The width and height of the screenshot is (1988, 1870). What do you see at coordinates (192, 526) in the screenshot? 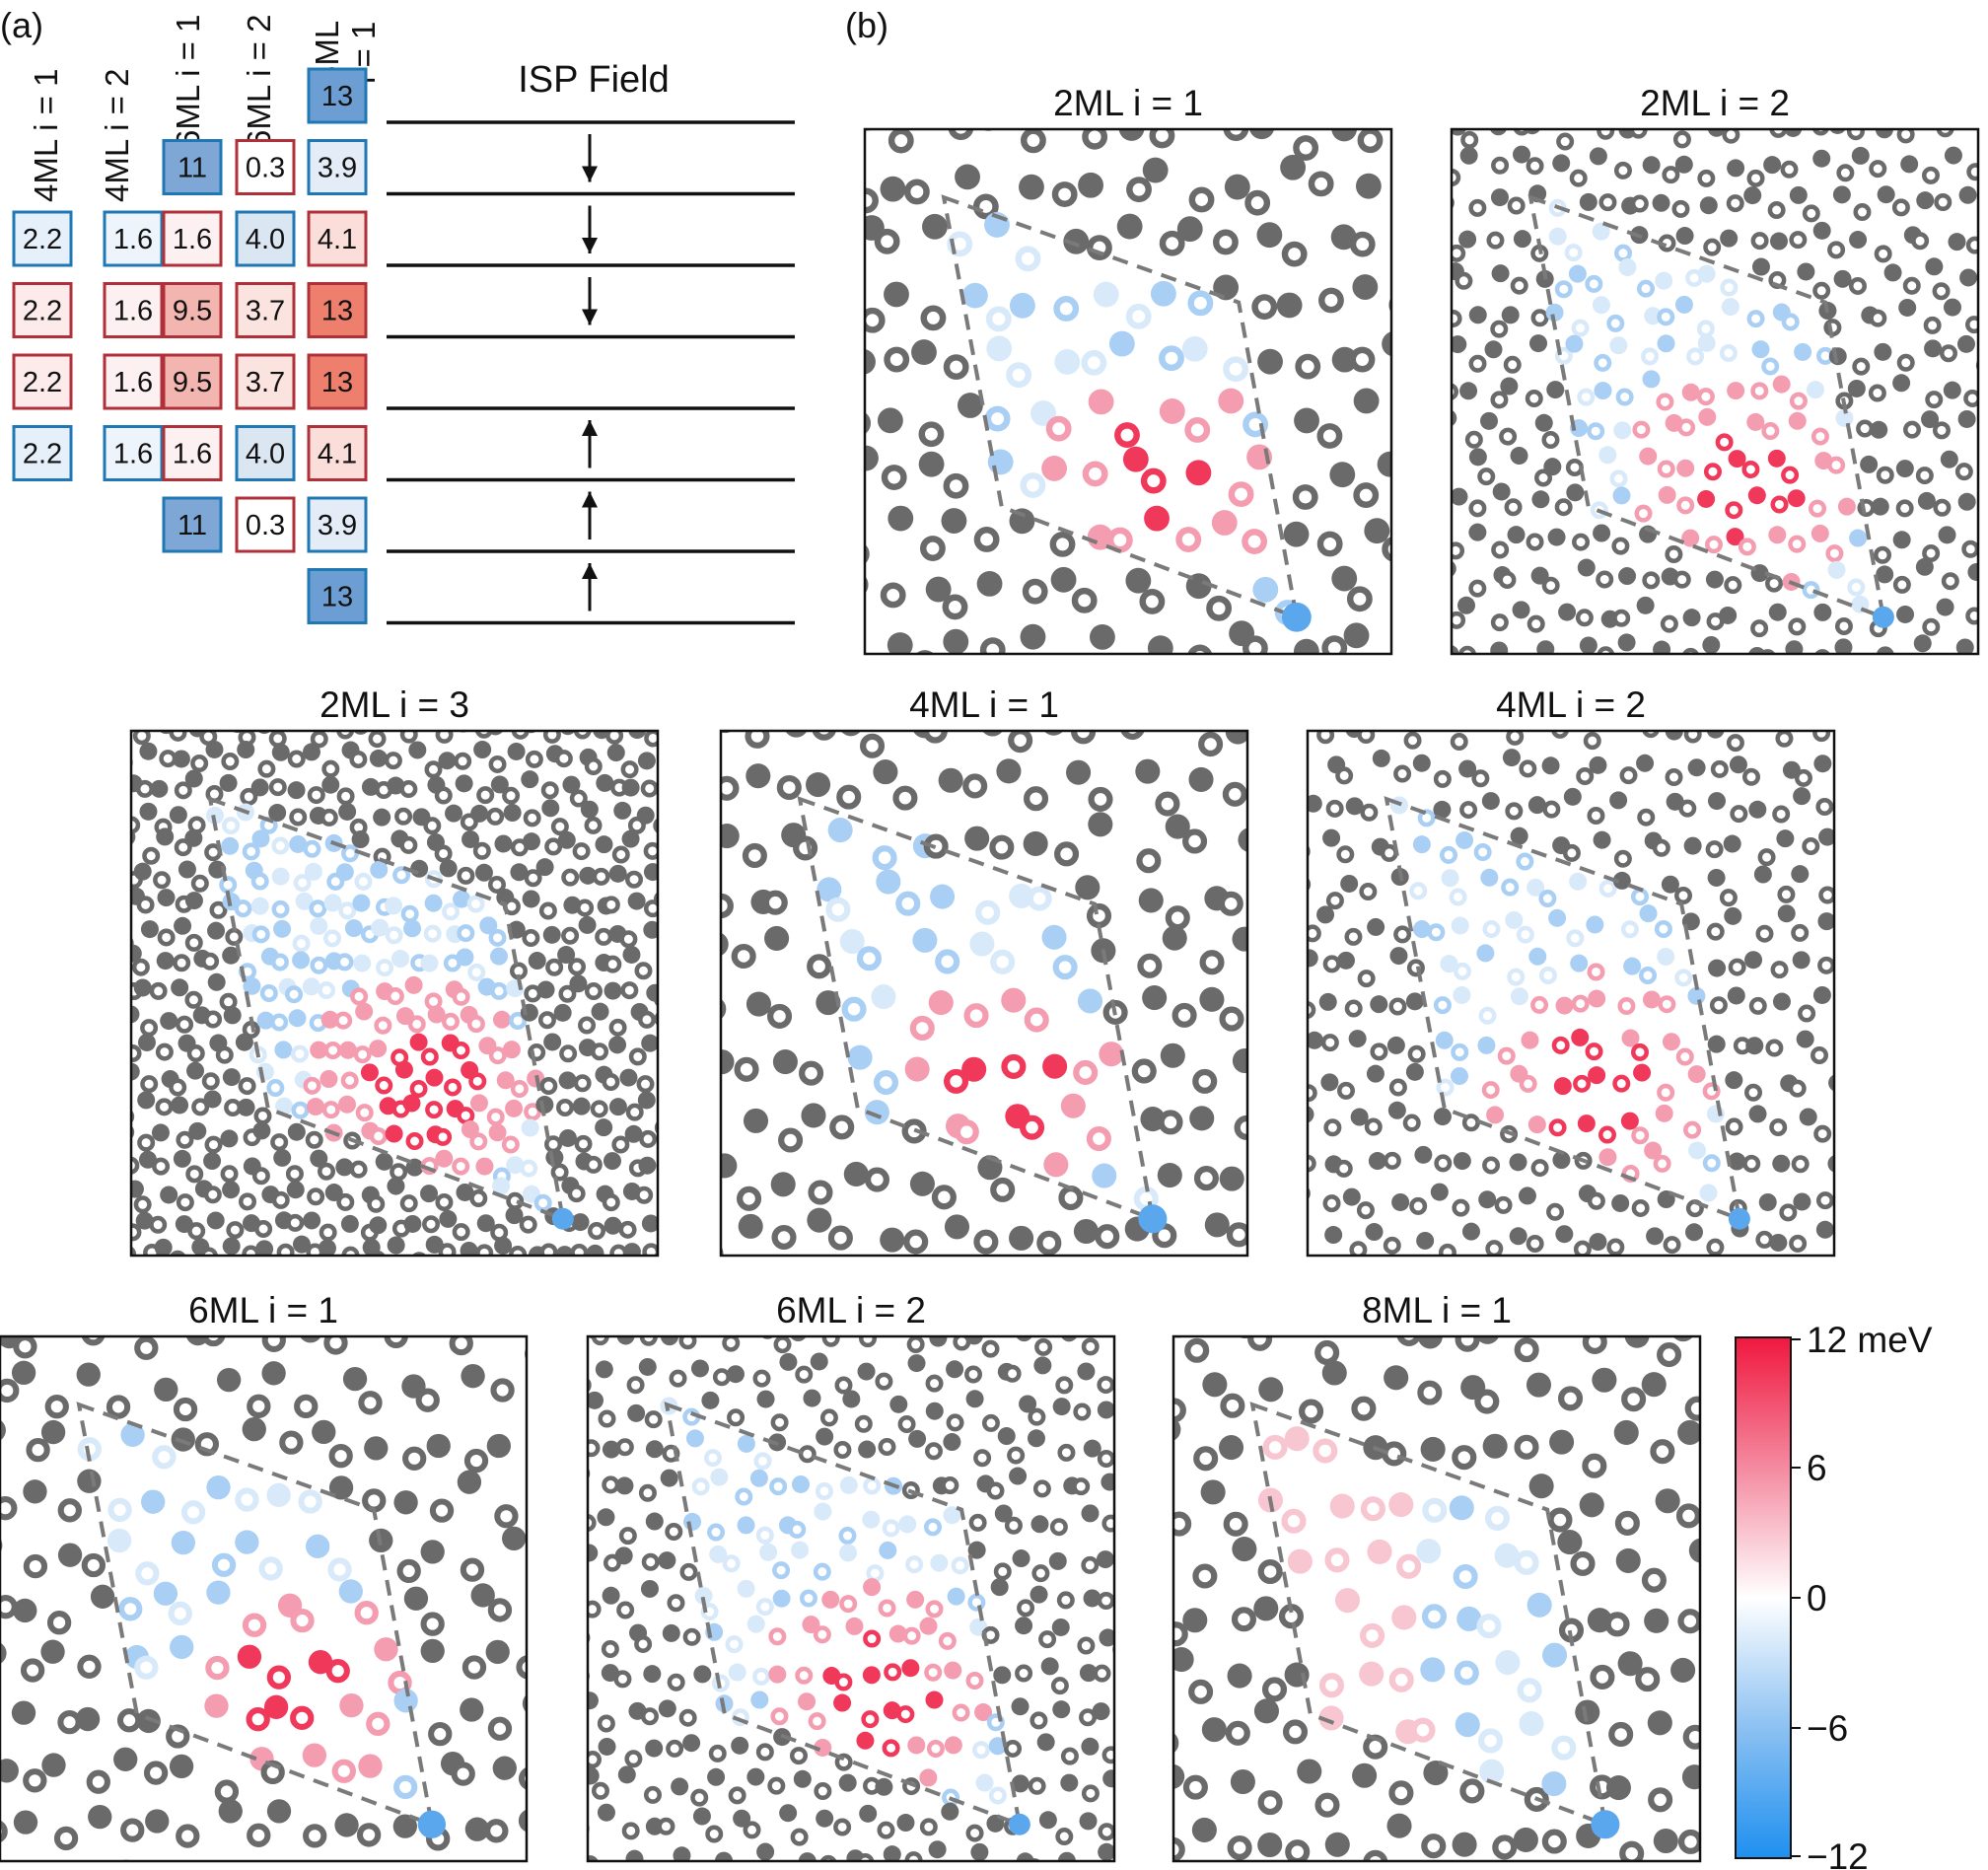
I see `value-label: 11` at bounding box center [192, 526].